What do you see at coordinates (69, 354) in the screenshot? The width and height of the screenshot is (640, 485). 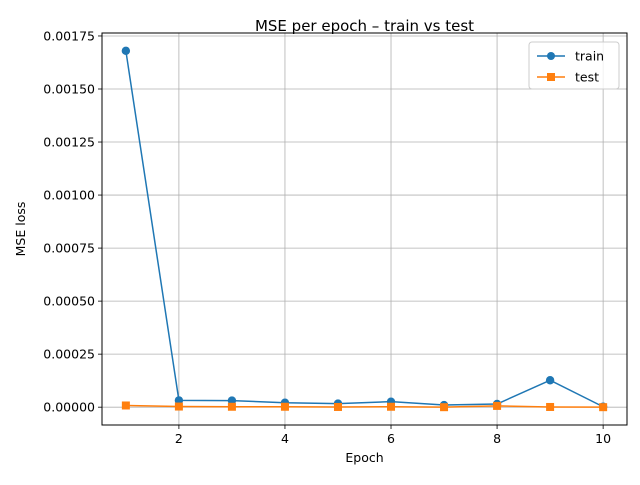 I see `y-tick-label: 0.00025` at bounding box center [69, 354].